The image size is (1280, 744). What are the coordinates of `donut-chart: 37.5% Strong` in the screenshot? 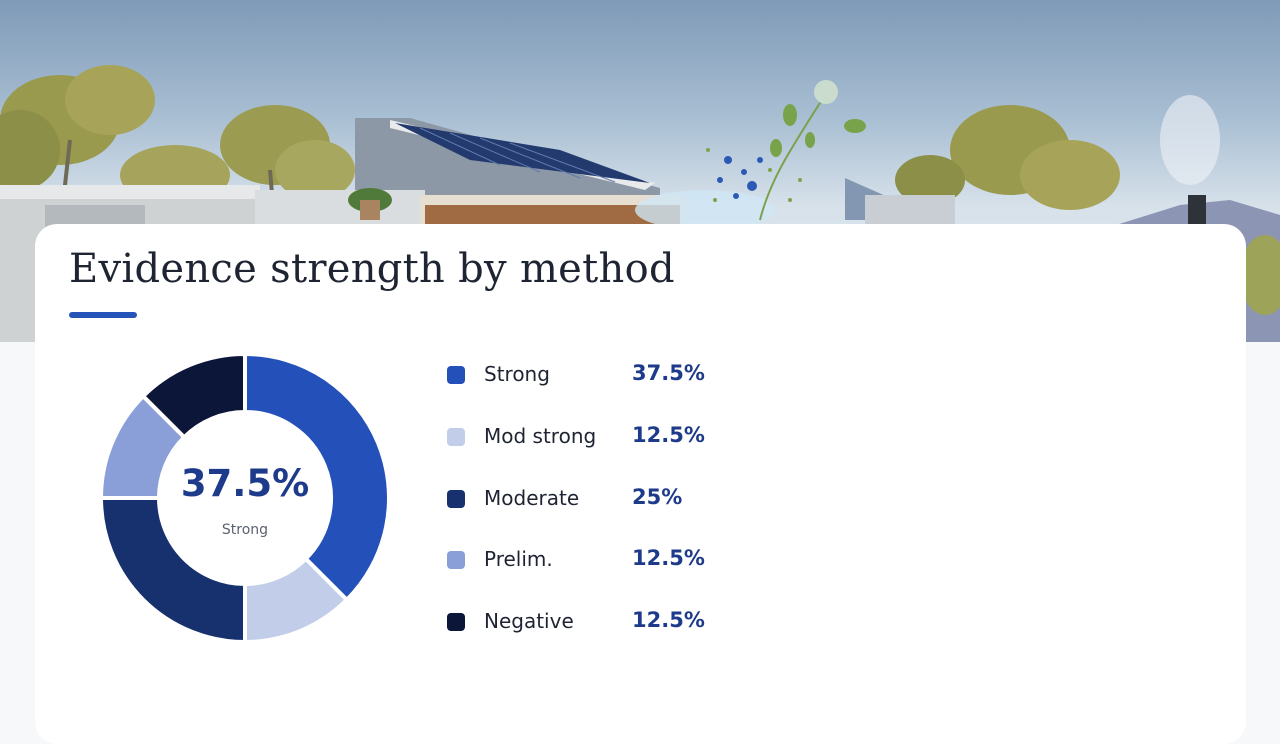 It's located at (245, 498).